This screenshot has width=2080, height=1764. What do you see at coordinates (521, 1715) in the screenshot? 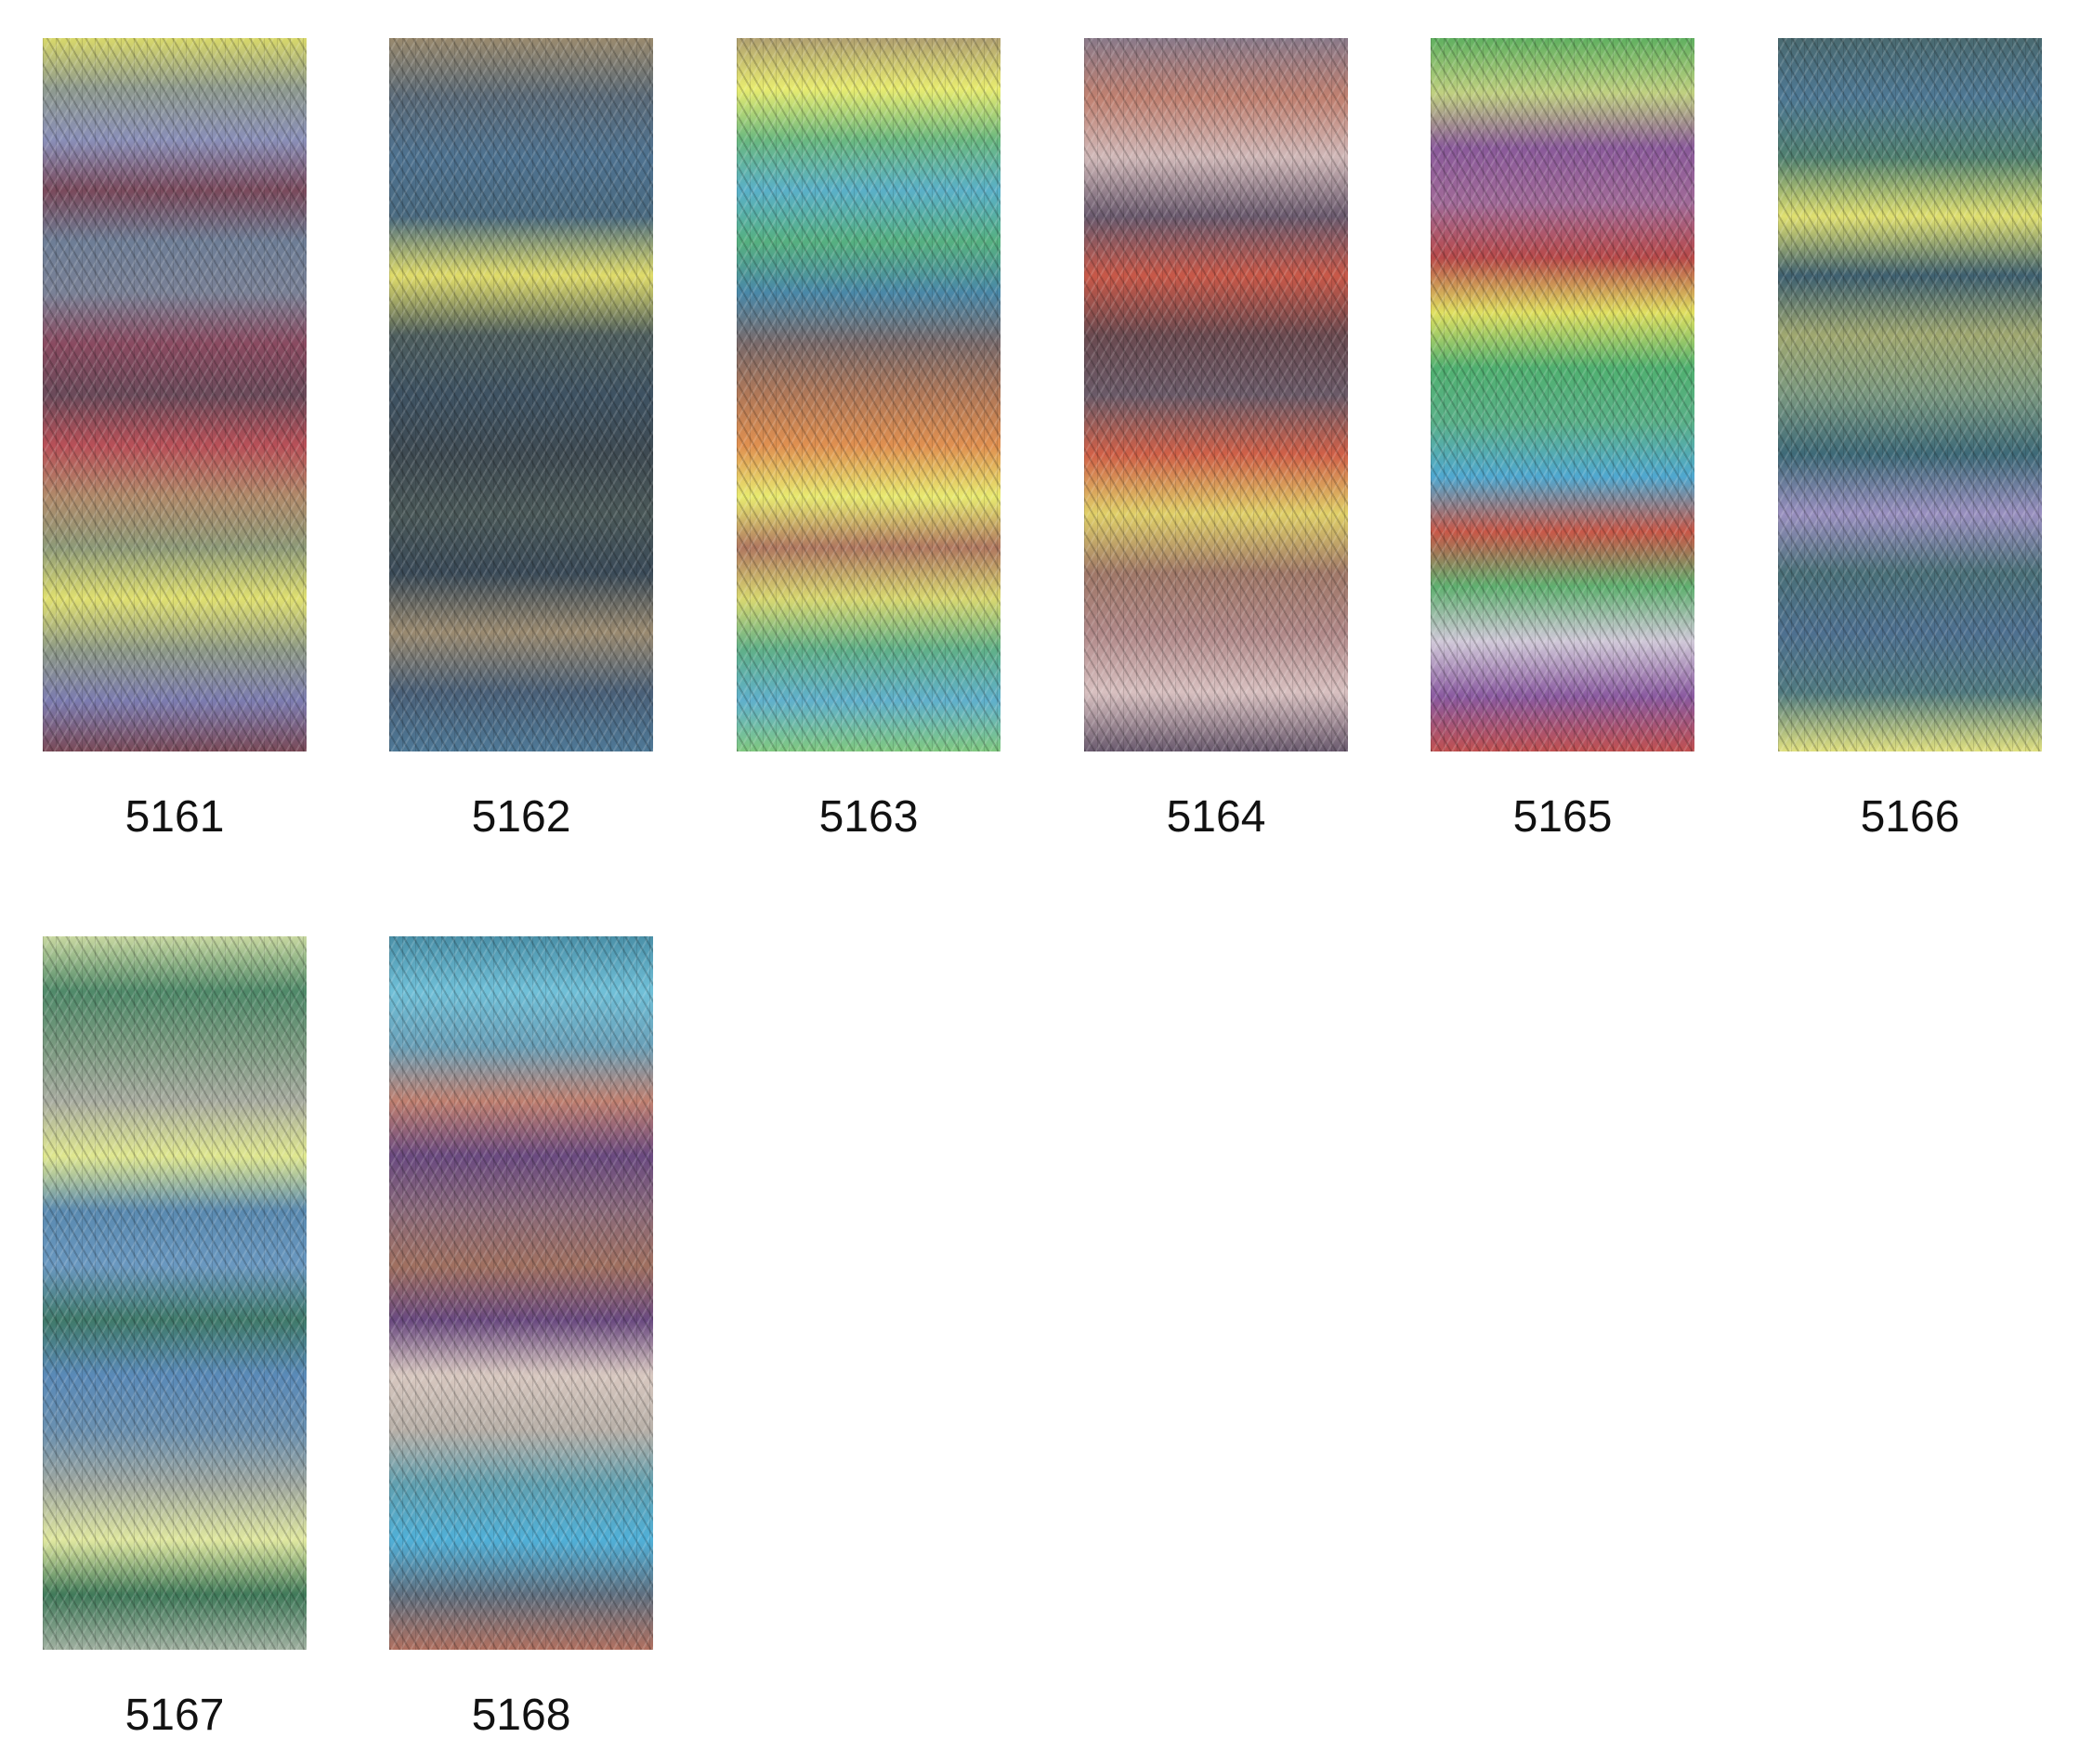
I see `swatch-label: 5168` at bounding box center [521, 1715].